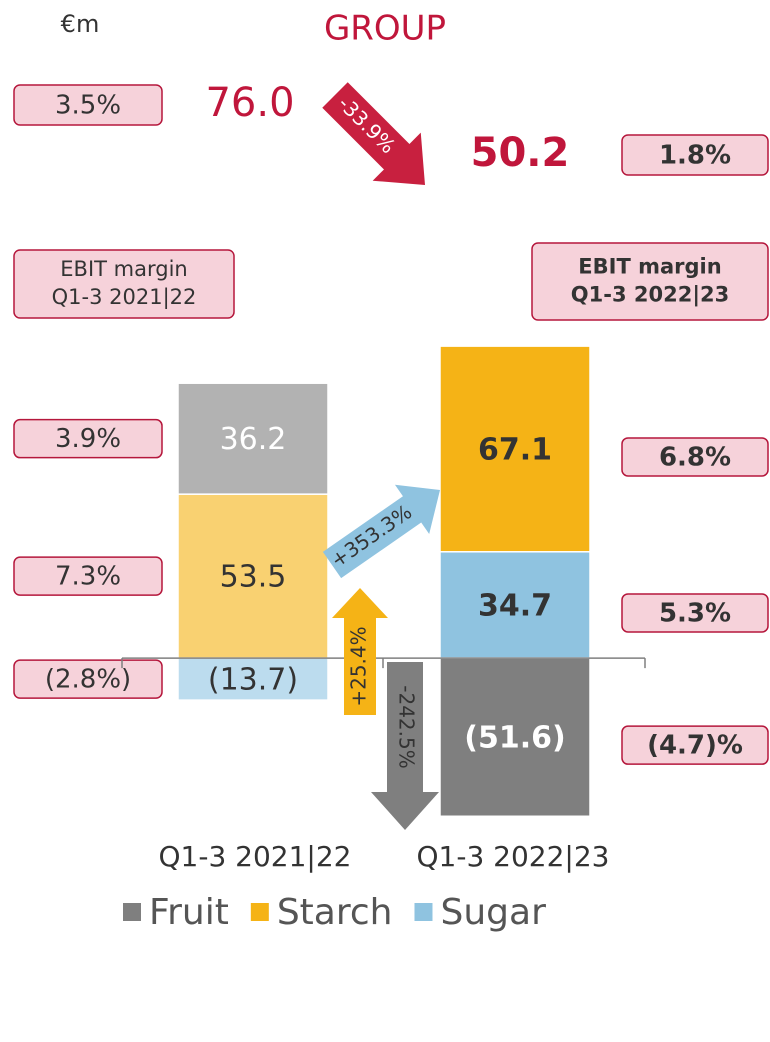 This screenshot has width=770, height=1042. I want to click on margin-header: Q1-3 2021|22, so click(124, 297).